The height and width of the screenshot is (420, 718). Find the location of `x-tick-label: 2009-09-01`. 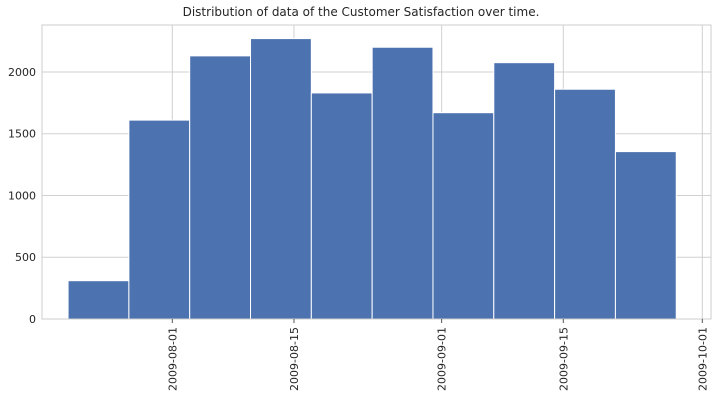

x-tick-label: 2009-09-01 is located at coordinates (442, 359).